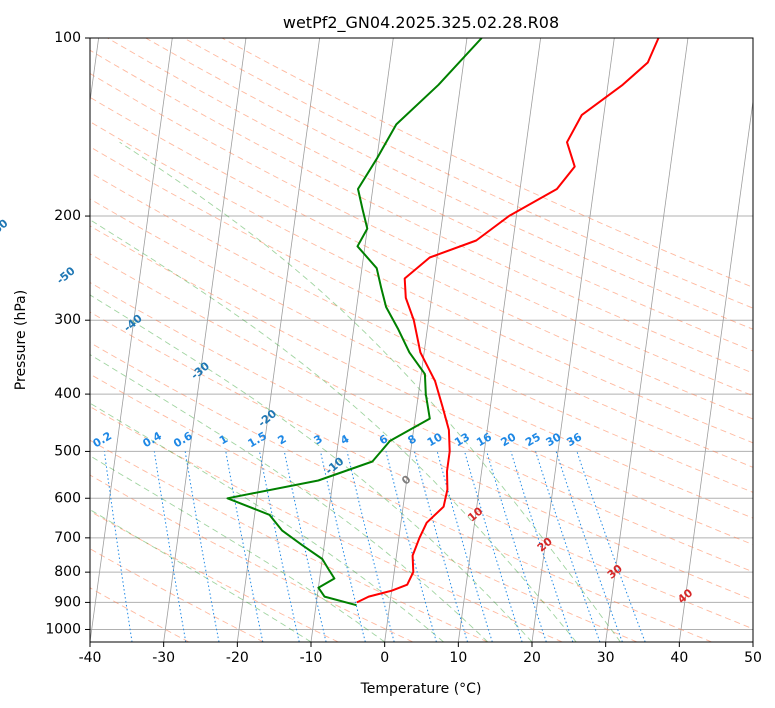 The height and width of the screenshot is (708, 775). Describe the element at coordinates (163, 658) in the screenshot. I see `x-tick-label: -30` at that location.